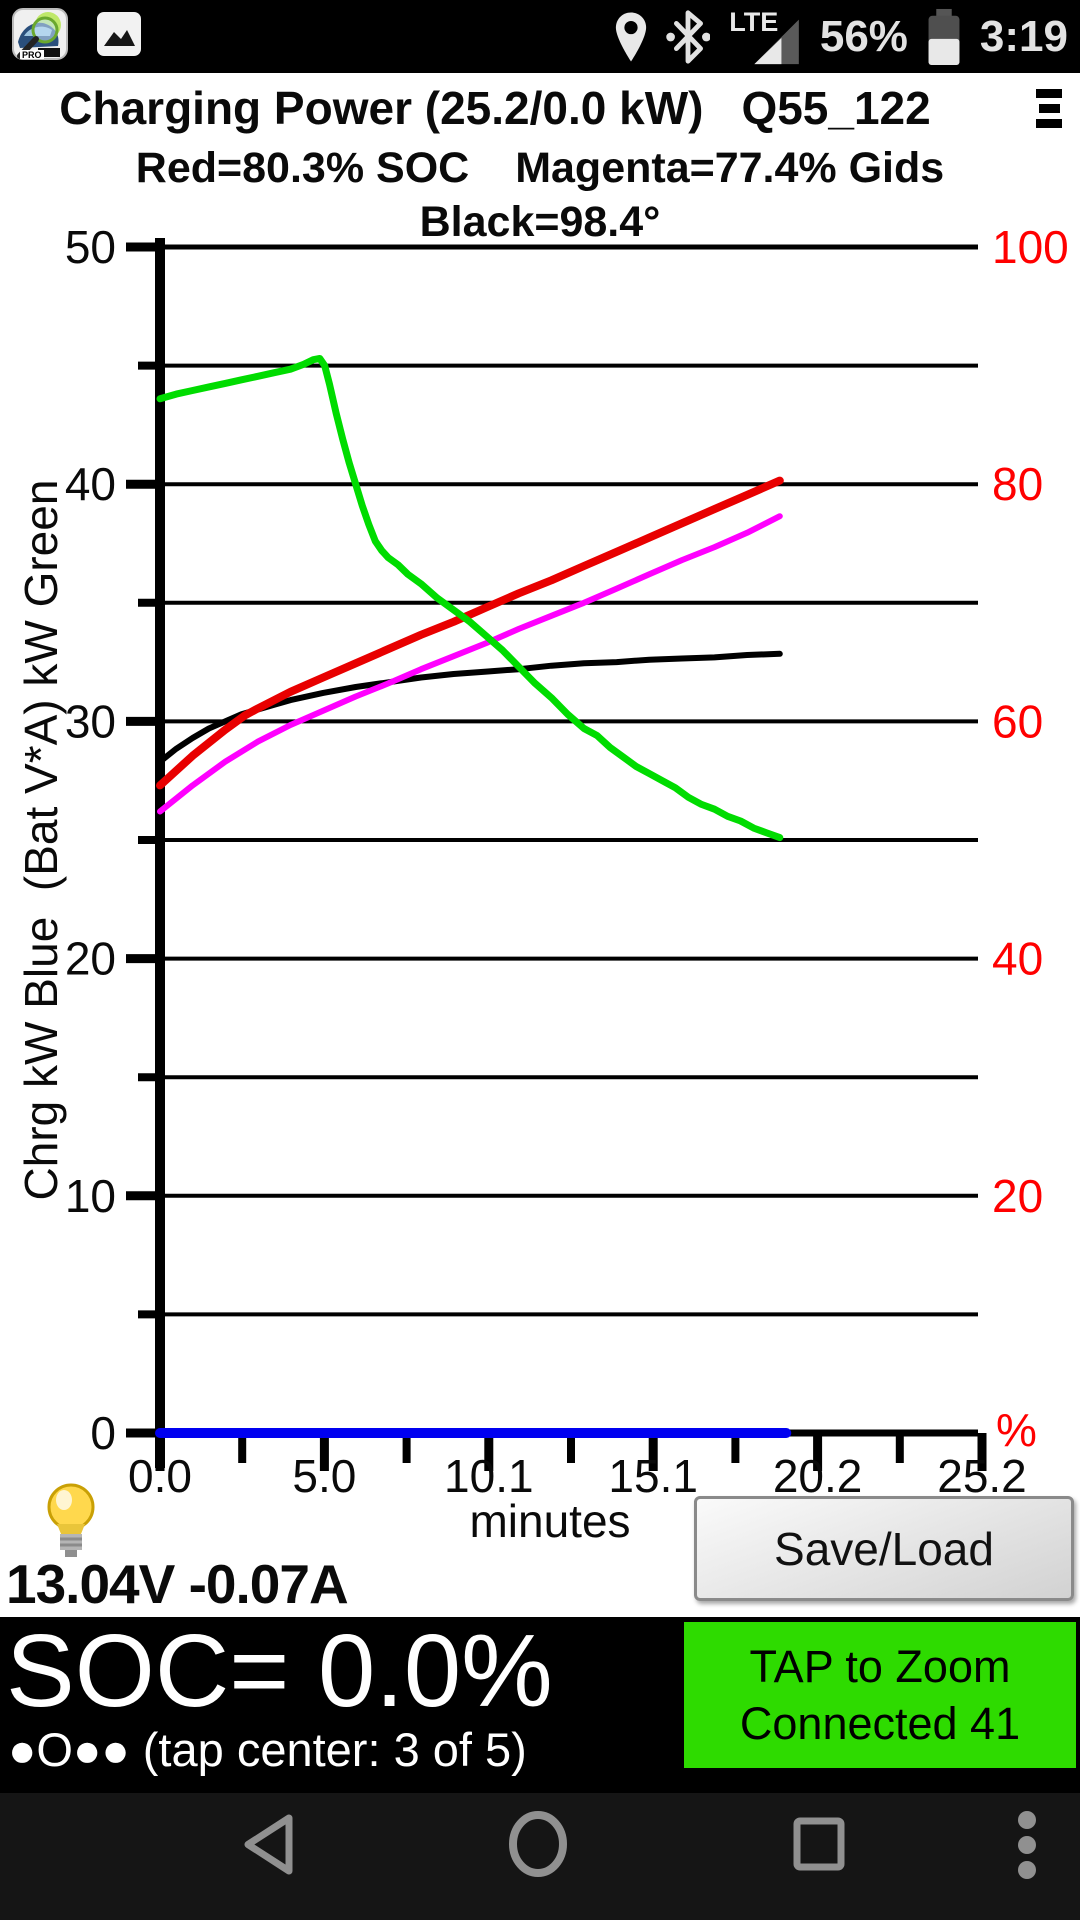  Describe the element at coordinates (90, 1196) in the screenshot. I see `svg-text: 10` at that location.